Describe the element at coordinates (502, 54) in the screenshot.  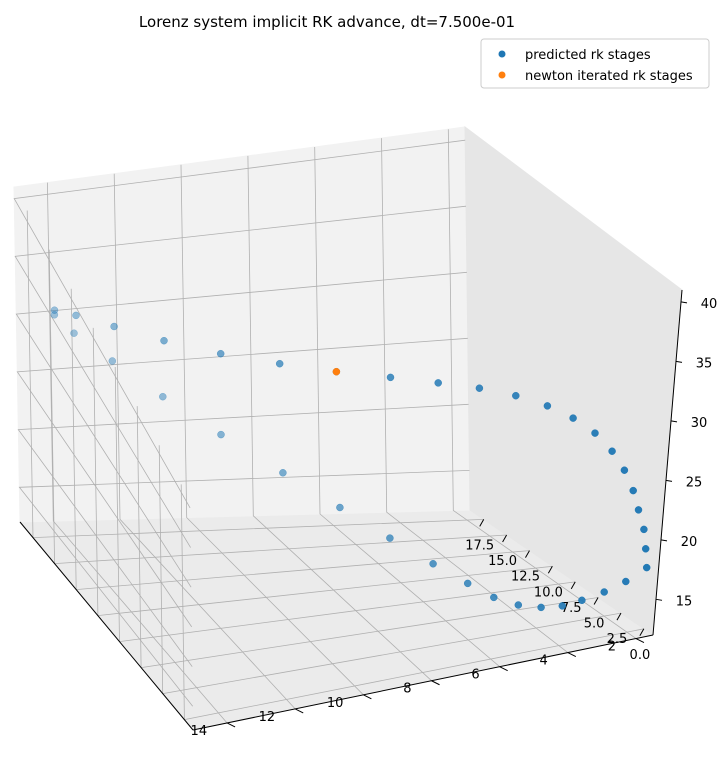
I see `legend-marker-predicted` at that location.